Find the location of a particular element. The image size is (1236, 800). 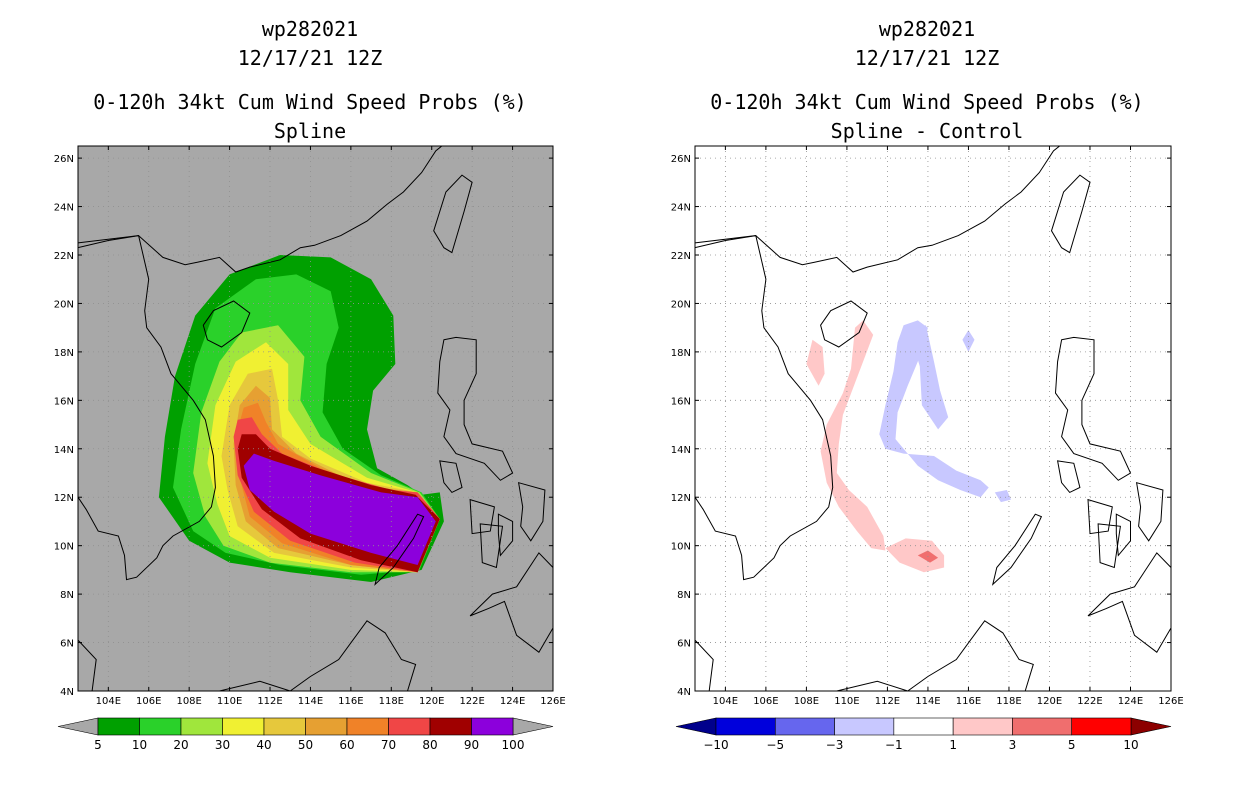

left-x-tick-label-122: 122E is located at coordinates (471, 701).